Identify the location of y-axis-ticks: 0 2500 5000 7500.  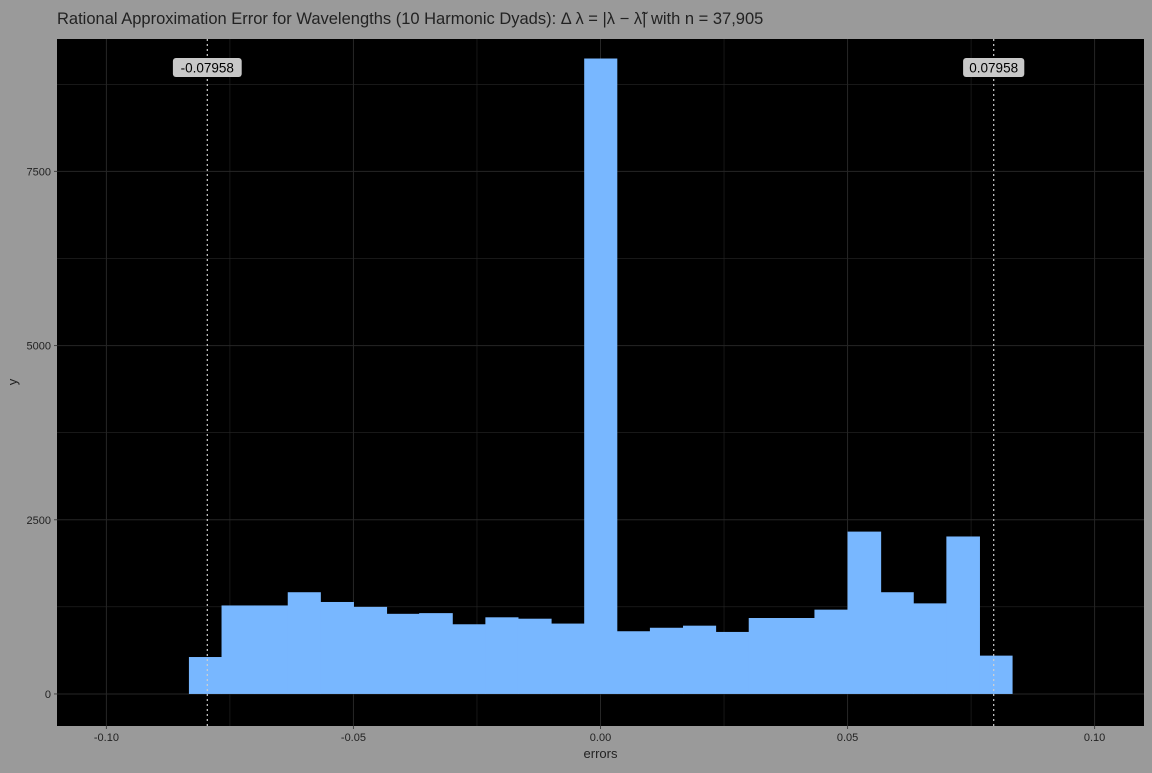
(42, 433).